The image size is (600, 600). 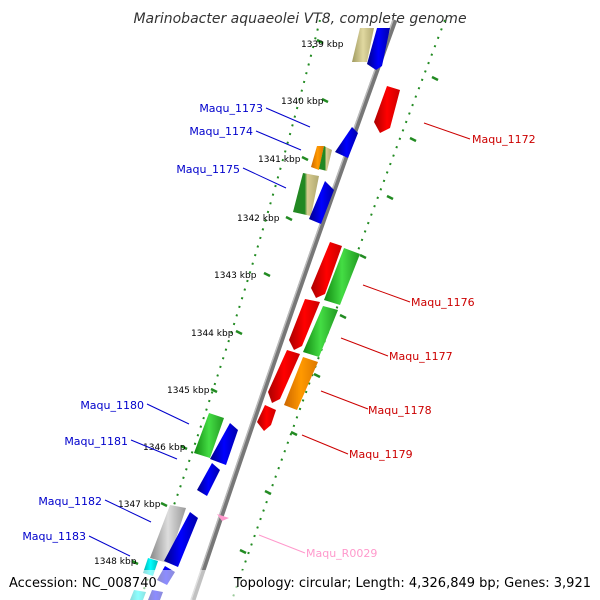 What do you see at coordinates (221, 131) in the screenshot?
I see `gene-label: Maqu_1174` at bounding box center [221, 131].